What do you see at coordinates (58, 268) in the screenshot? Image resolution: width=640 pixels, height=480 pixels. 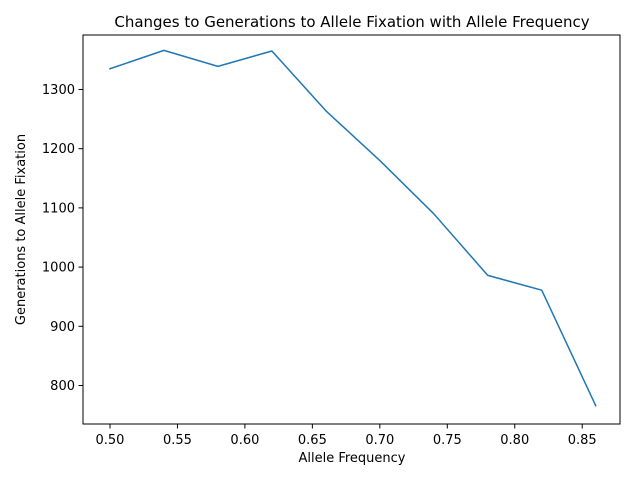 I see `y-tick-label: 1000` at bounding box center [58, 268].